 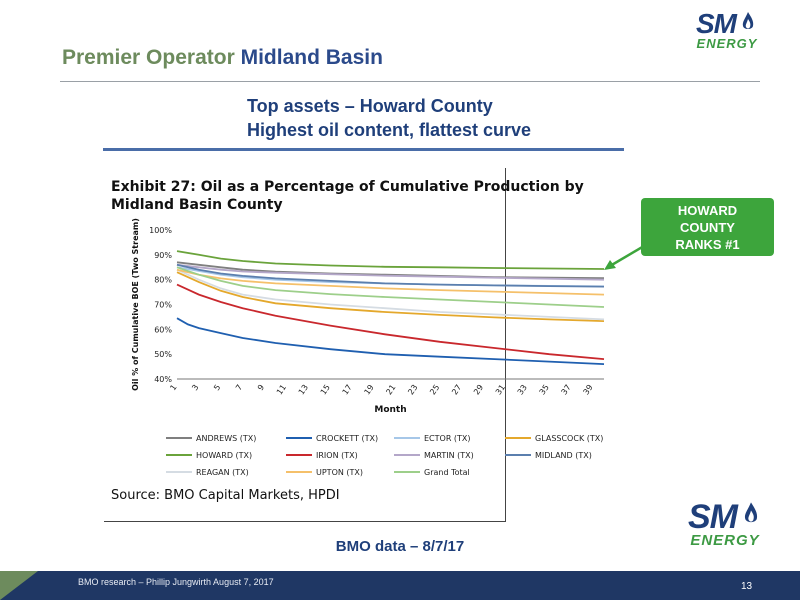 What do you see at coordinates (195, 387) in the screenshot?
I see `x-tick-label: 3` at bounding box center [195, 387].